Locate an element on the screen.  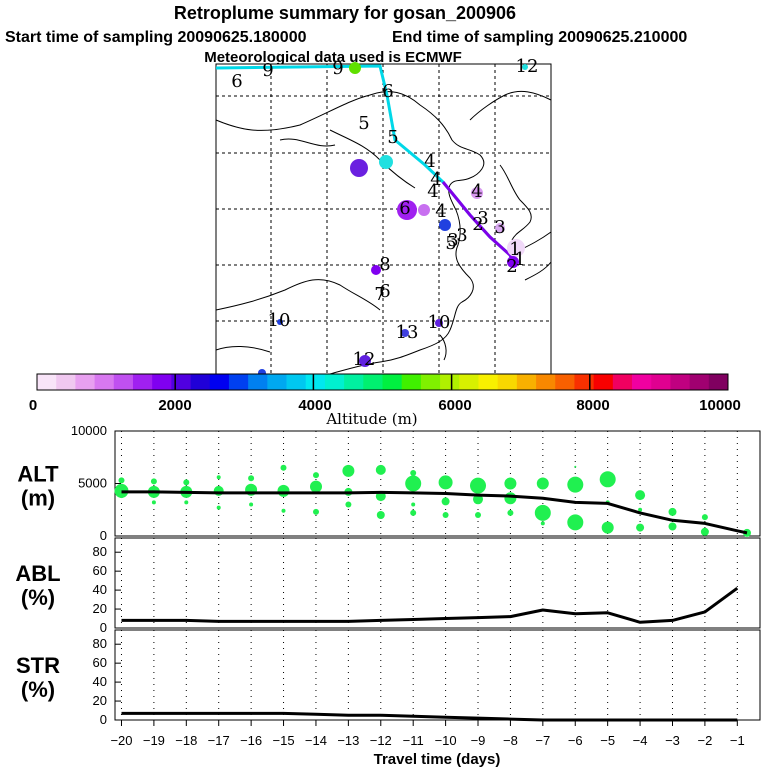
map-number-label: 6 is located at coordinates (236, 81).